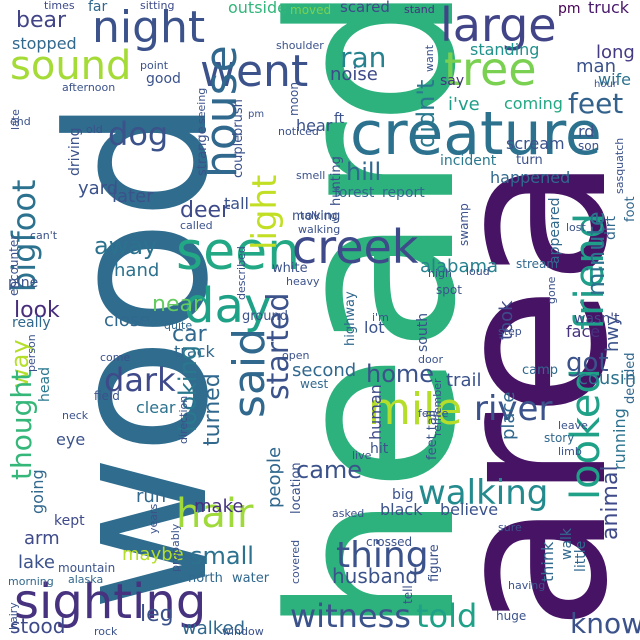 This screenshot has height=640, width=640. Describe the element at coordinates (569, 9) in the screenshot. I see `word-pm: pm` at that location.